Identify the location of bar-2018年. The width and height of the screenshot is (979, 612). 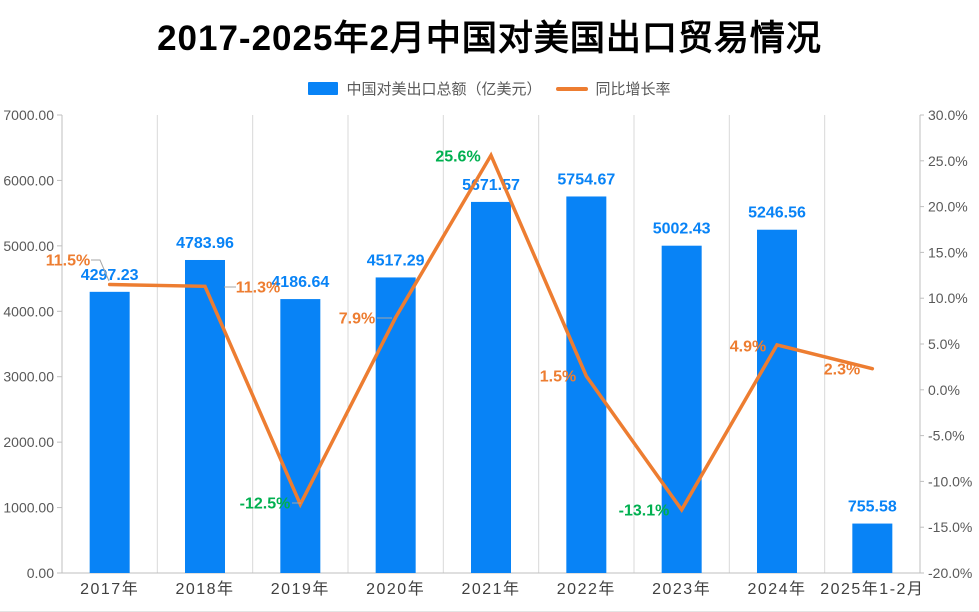
(205, 416).